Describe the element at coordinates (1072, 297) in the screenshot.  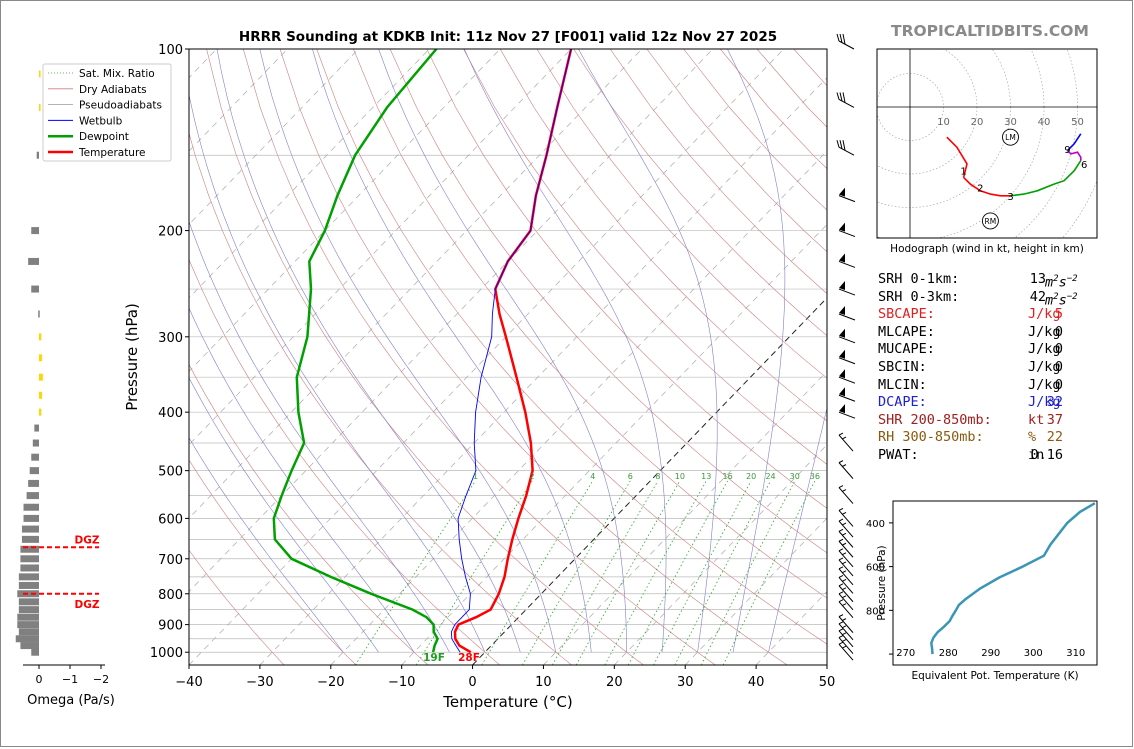
I see `unit-sup: −2` at that location.